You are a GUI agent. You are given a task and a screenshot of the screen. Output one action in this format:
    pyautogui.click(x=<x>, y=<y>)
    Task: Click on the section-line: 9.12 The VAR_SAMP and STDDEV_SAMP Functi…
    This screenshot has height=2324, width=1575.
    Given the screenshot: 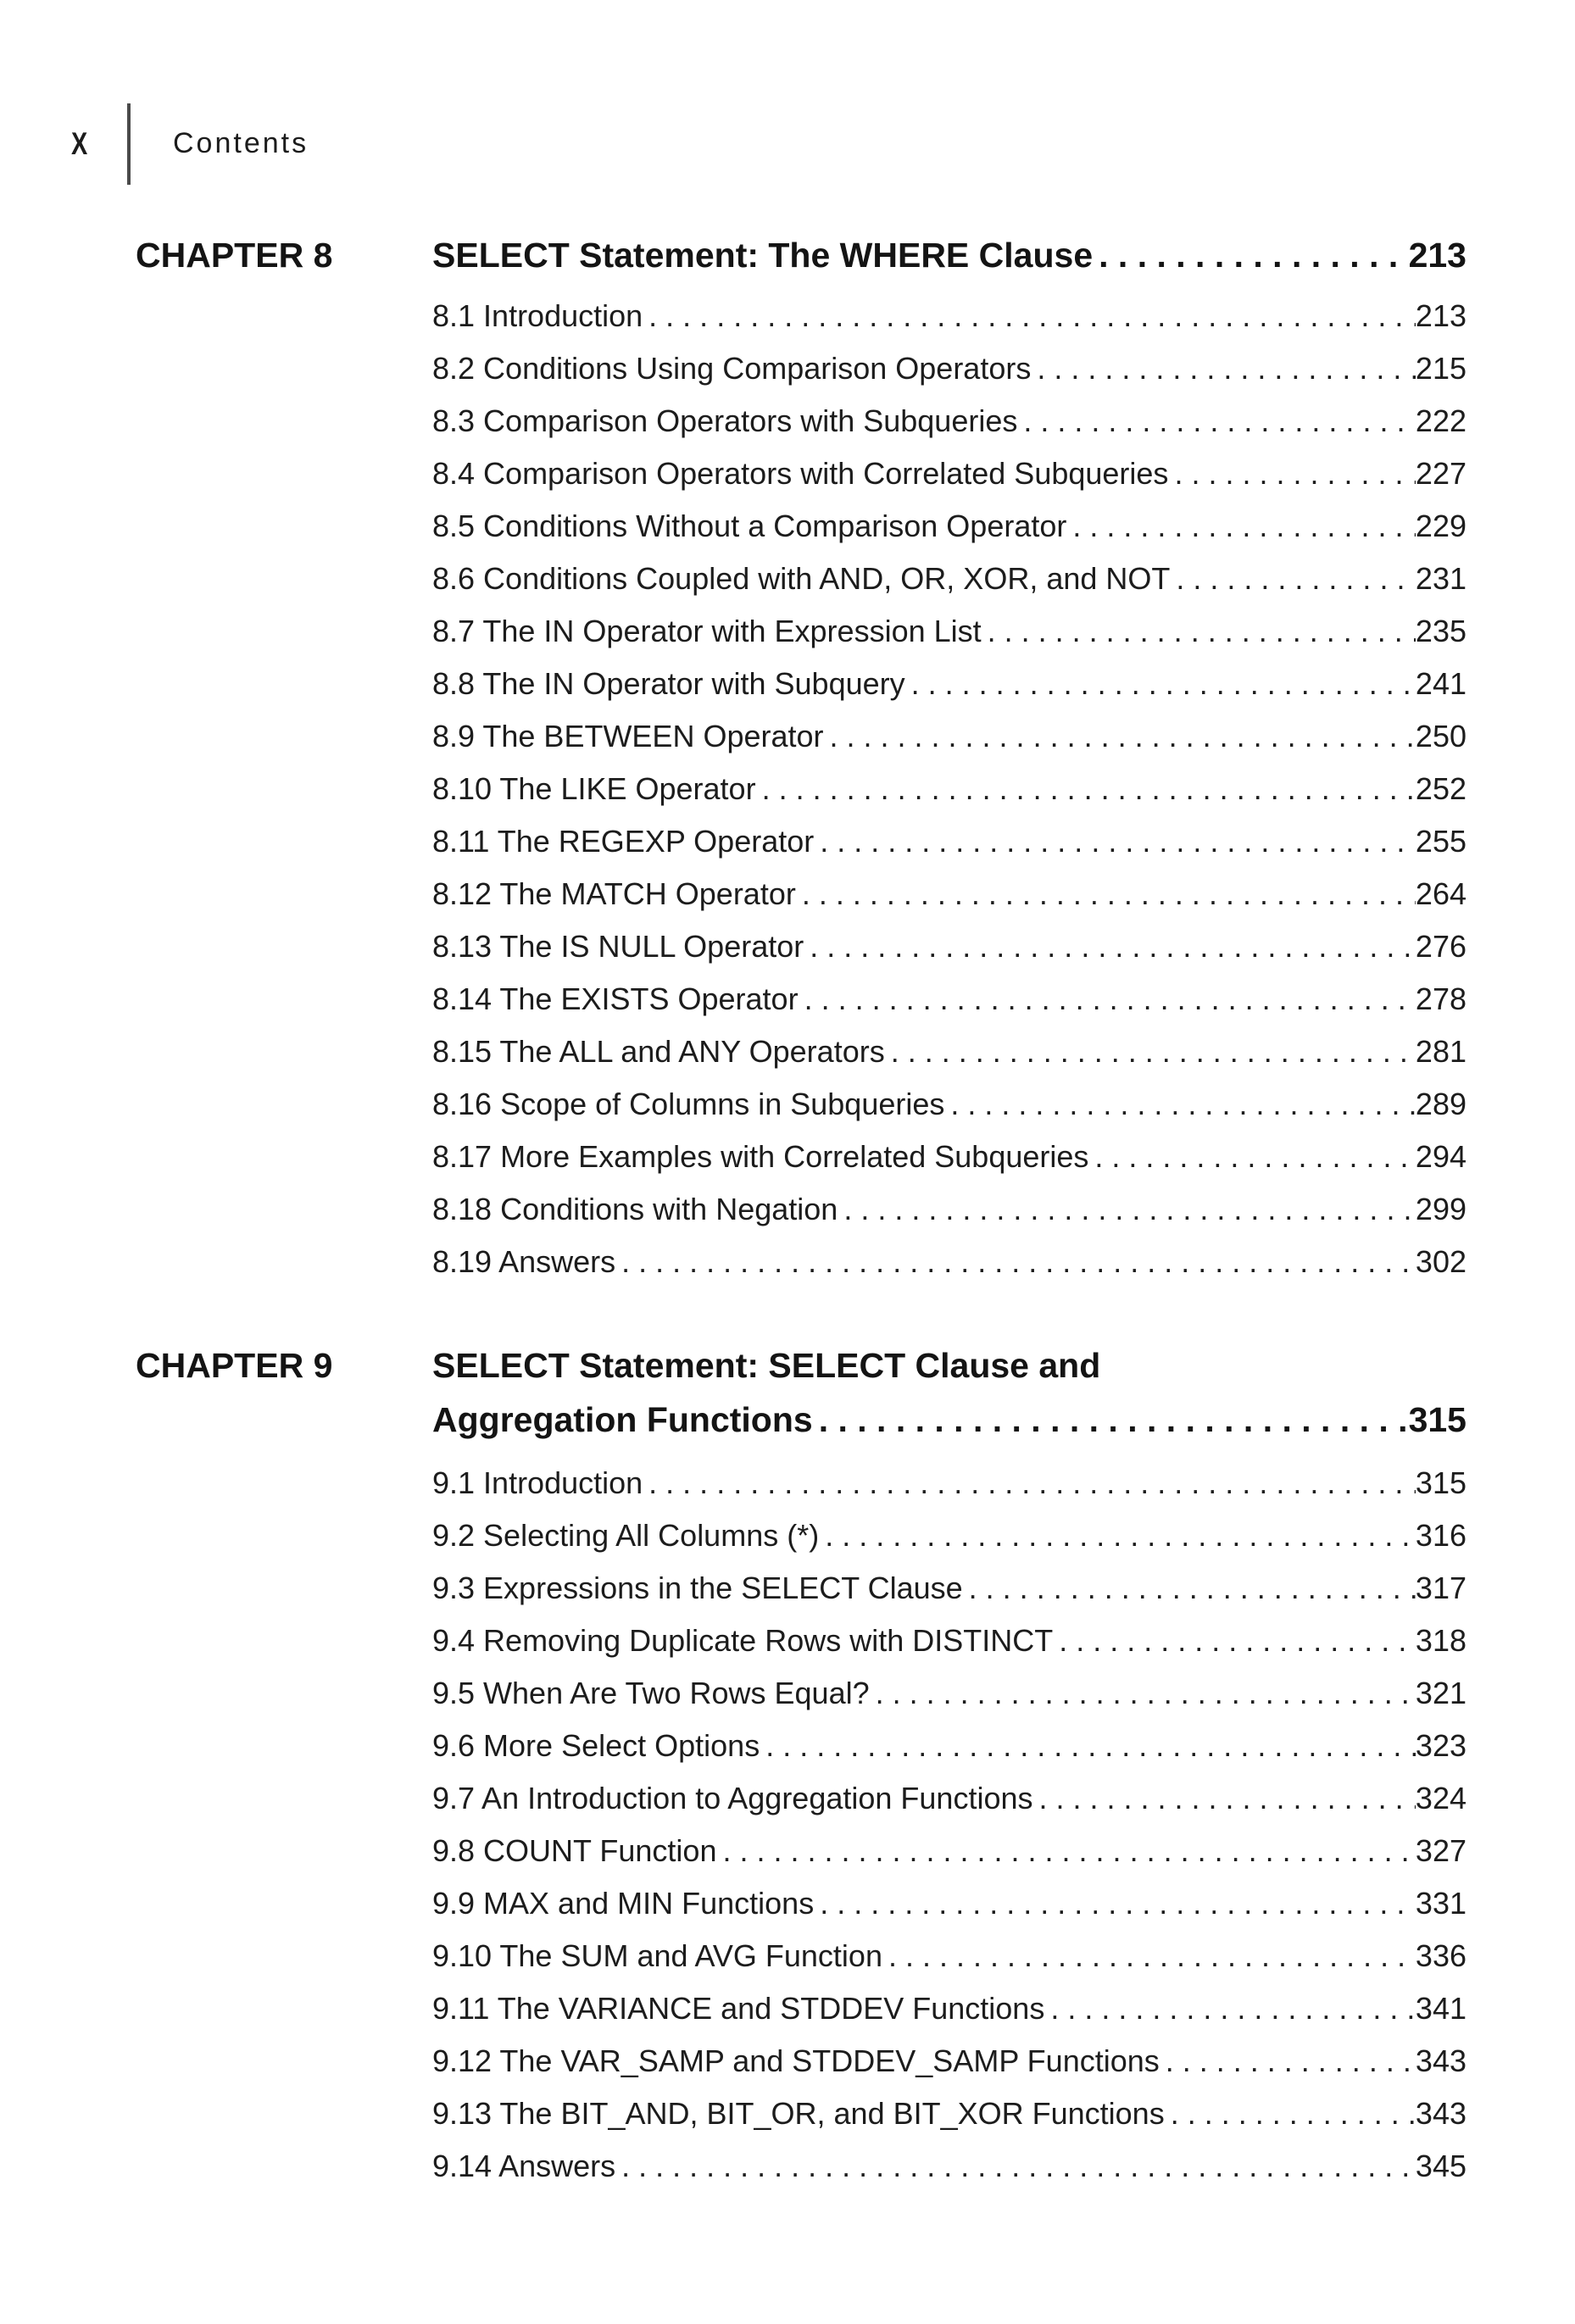 What is the action you would take?
    pyautogui.click(x=949, y=2061)
    